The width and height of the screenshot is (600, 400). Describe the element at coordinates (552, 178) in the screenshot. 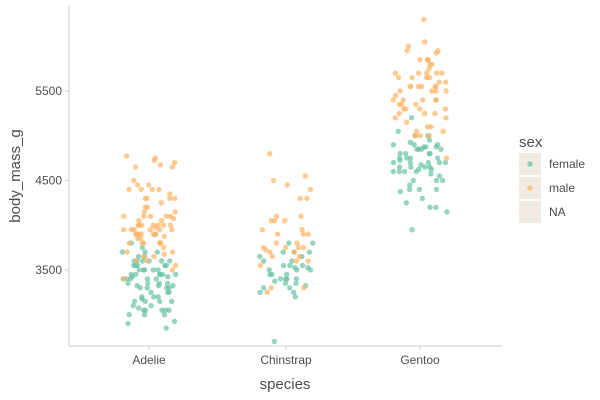

I see `legend: sex female male NA` at that location.